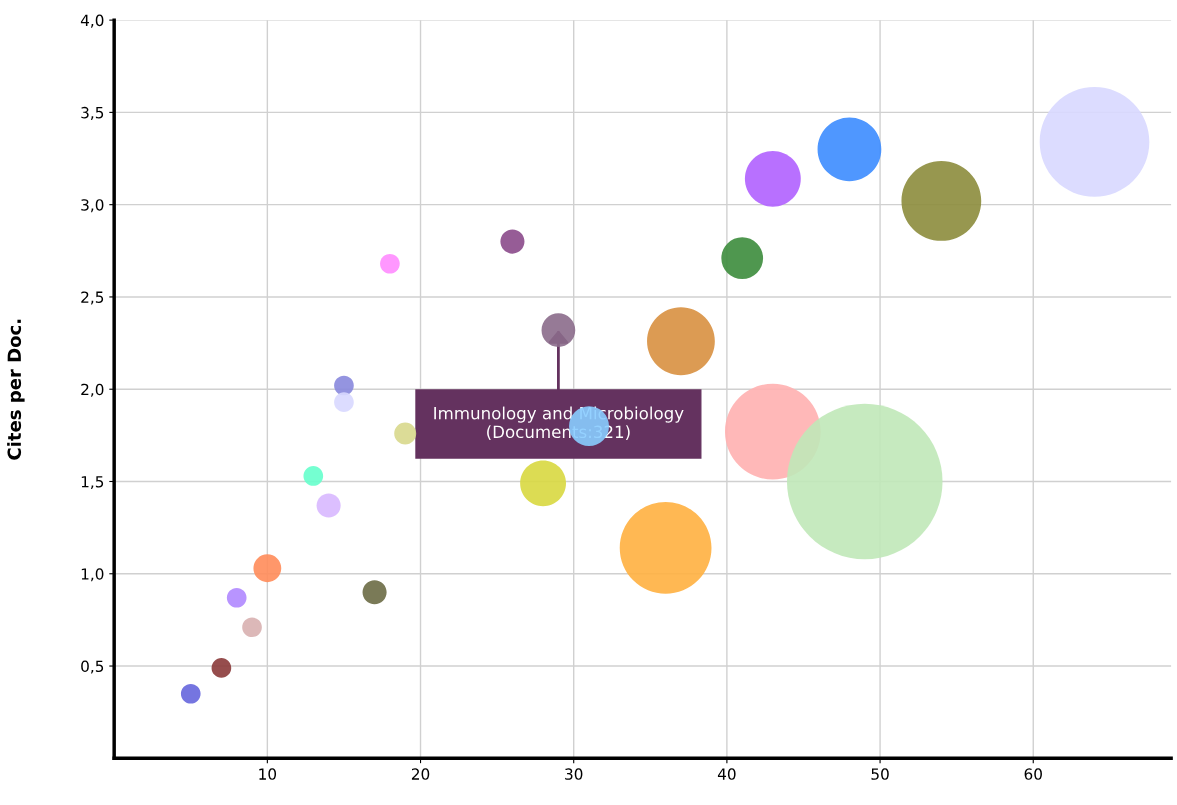 The width and height of the screenshot is (1177, 805). Describe the element at coordinates (92, 390) in the screenshot. I see `y-tick-label: 2,0` at that location.